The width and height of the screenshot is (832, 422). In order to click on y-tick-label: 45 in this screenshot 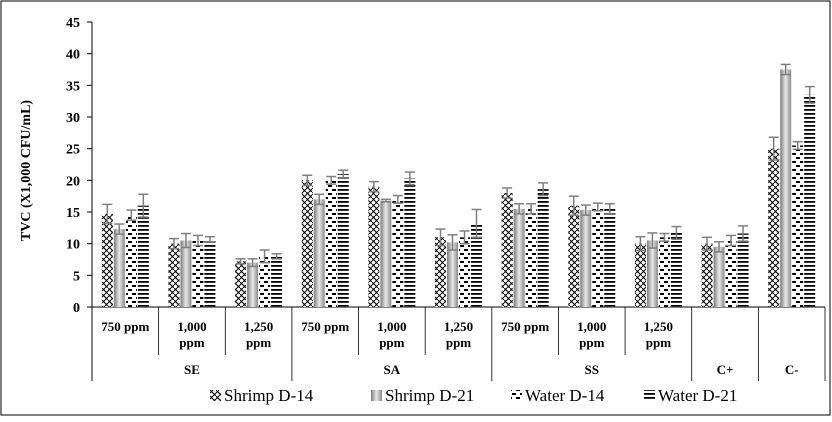, I will do `click(73, 23)`.